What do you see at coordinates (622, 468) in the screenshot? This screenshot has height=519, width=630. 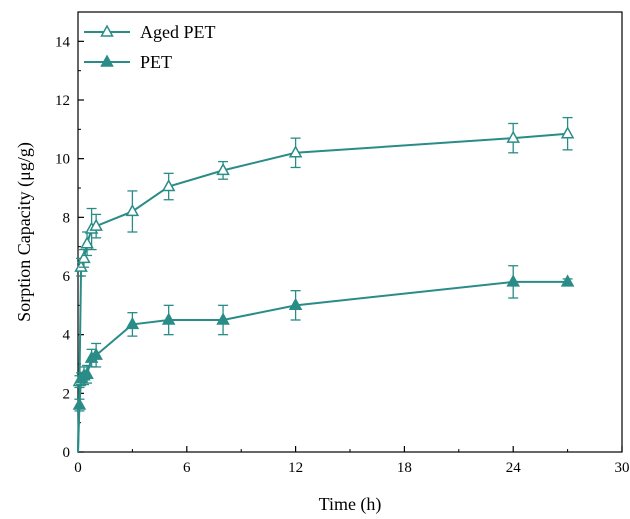 I see `x-tick-label: 30` at bounding box center [622, 468].